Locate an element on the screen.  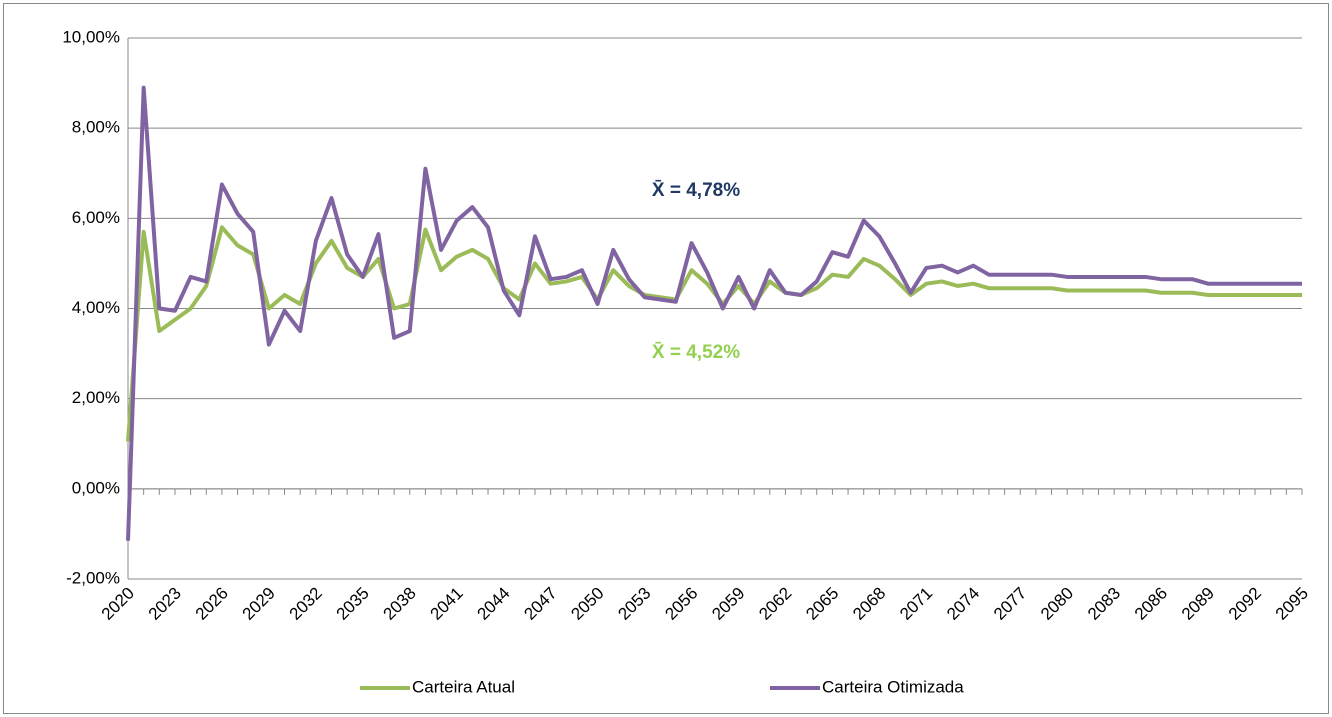
y-tick-label: 8,00% is located at coordinates (96, 127).